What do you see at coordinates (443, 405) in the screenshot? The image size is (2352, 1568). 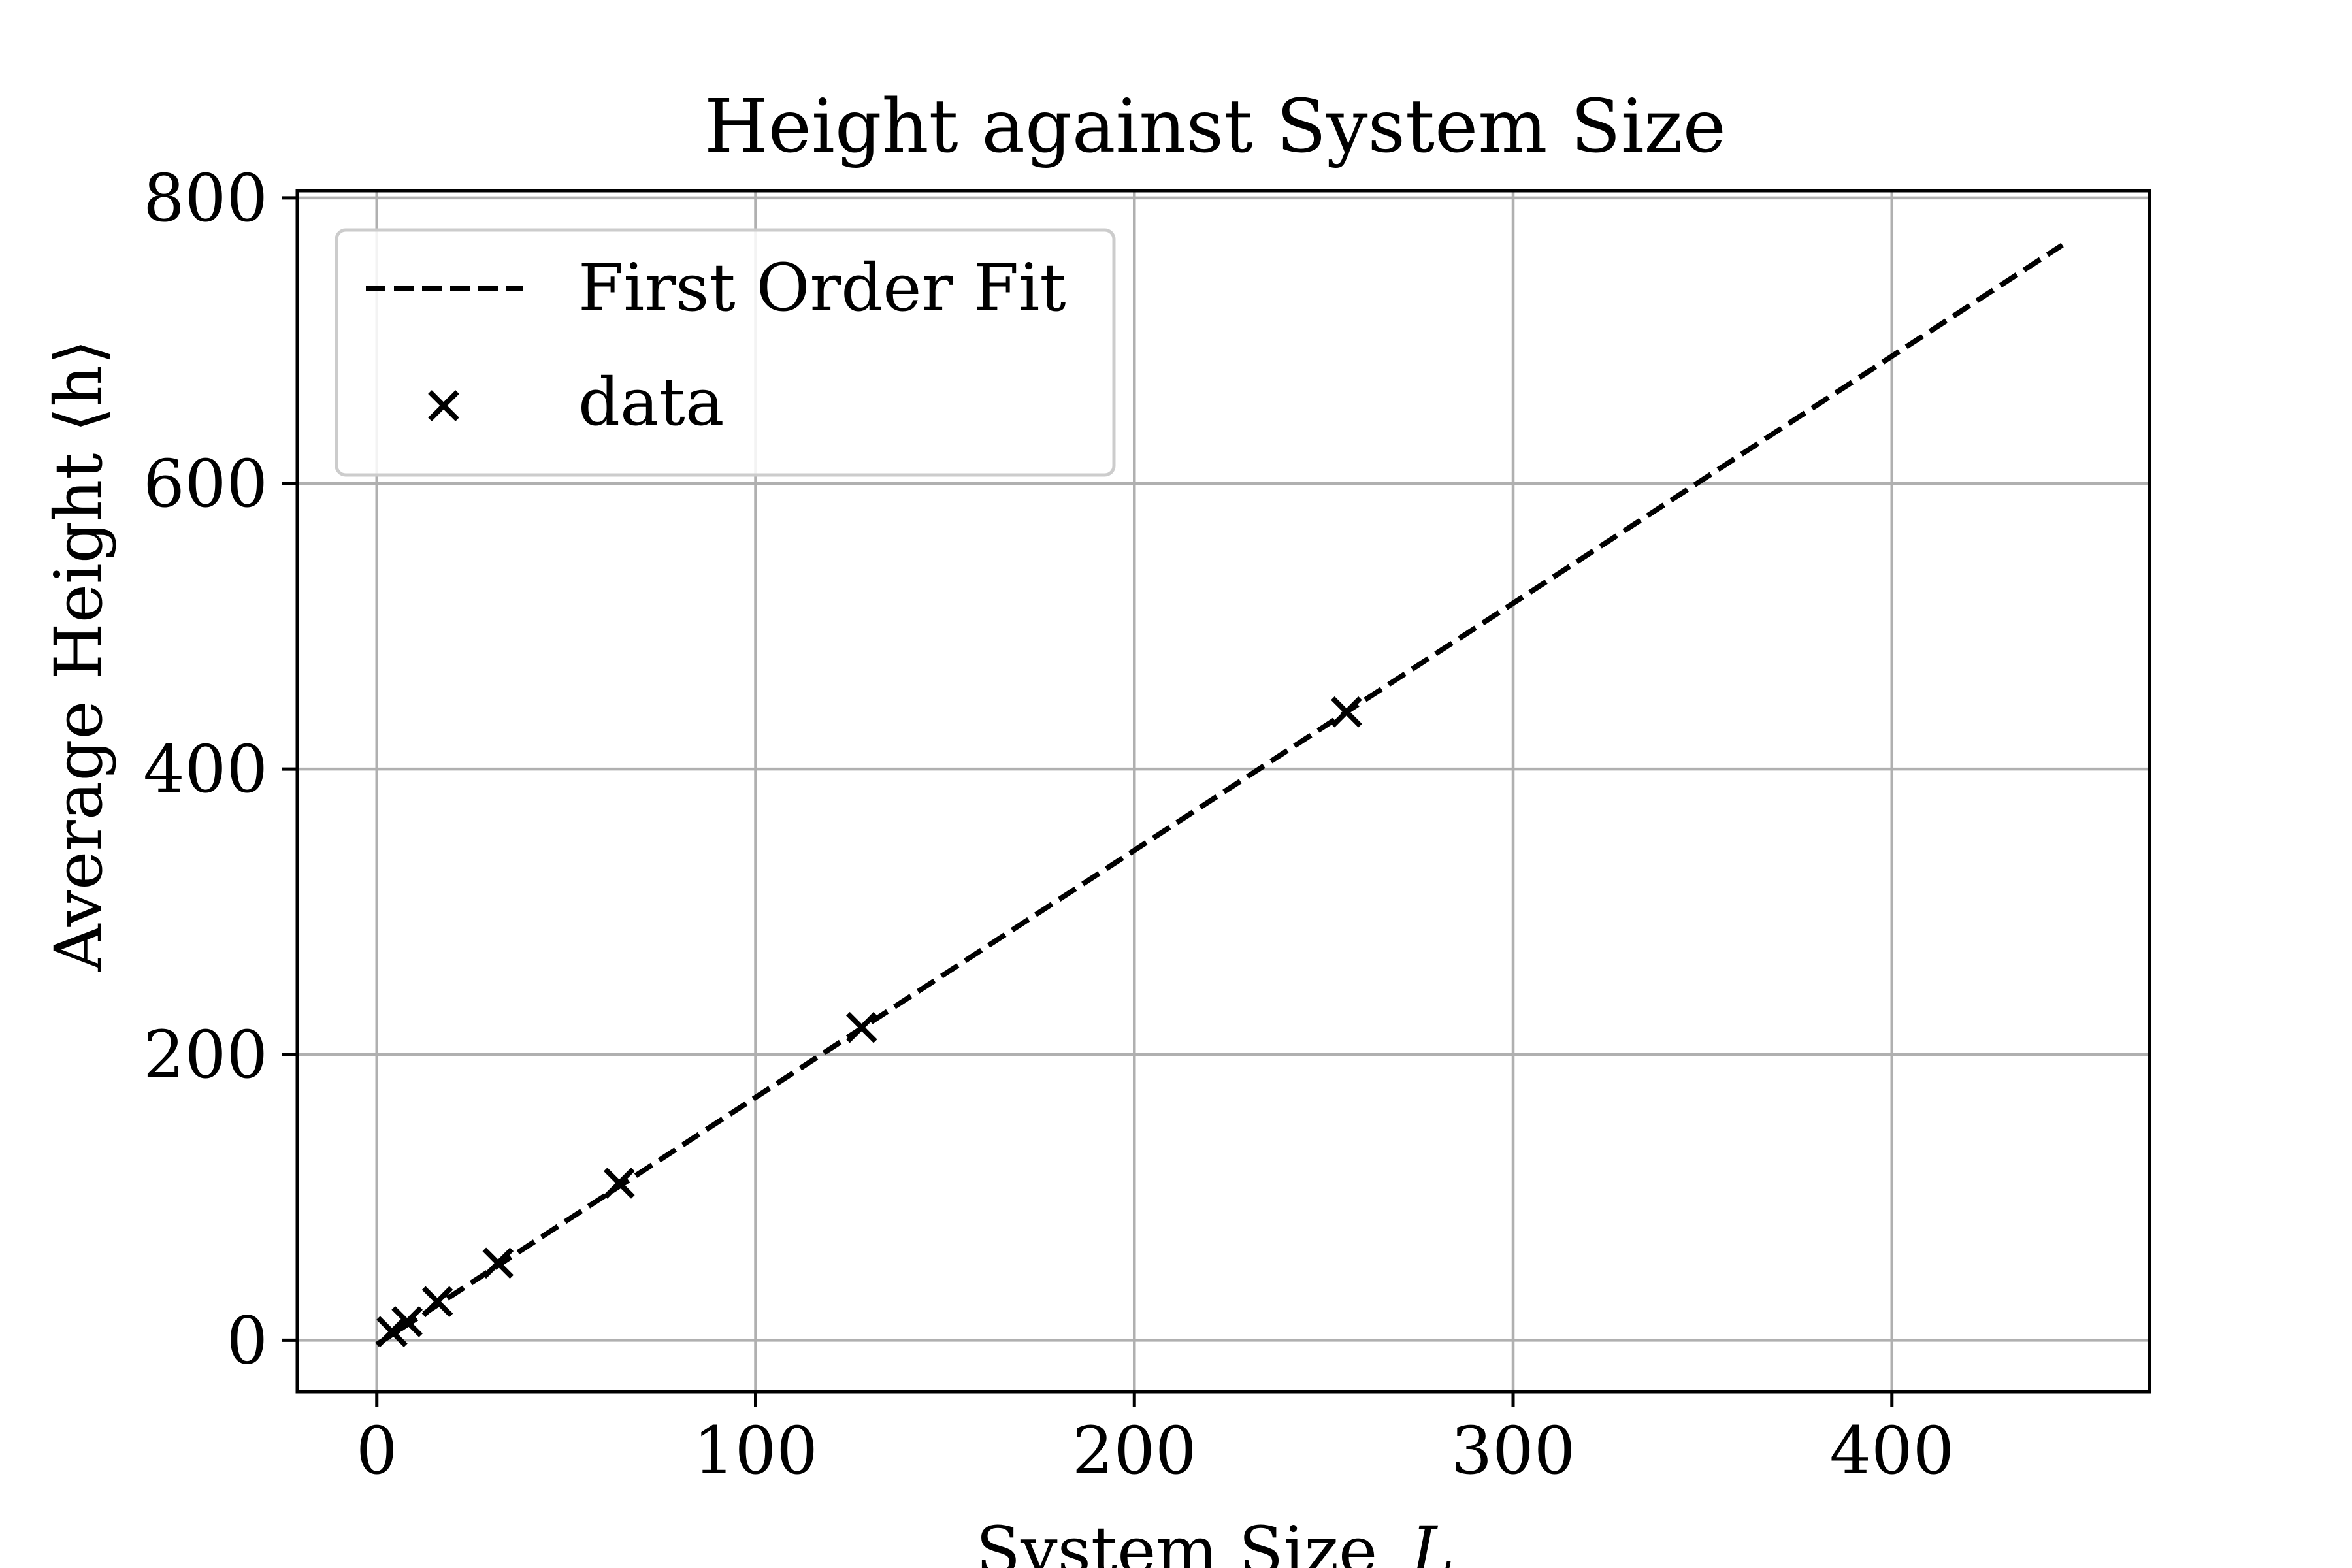 I see `legend-marker-swatch` at bounding box center [443, 405].